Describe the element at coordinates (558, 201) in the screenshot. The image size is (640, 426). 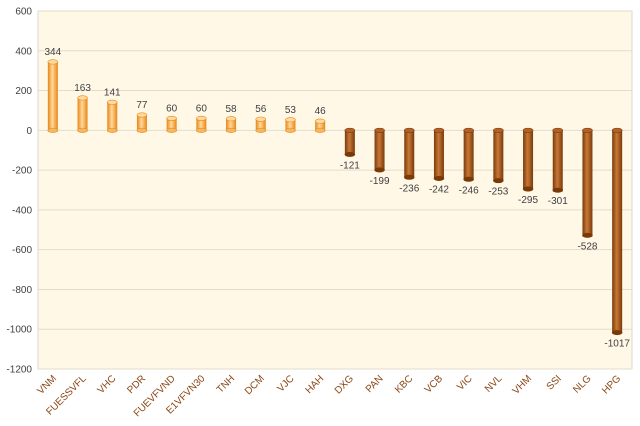
I see `data-label: -301` at that location.